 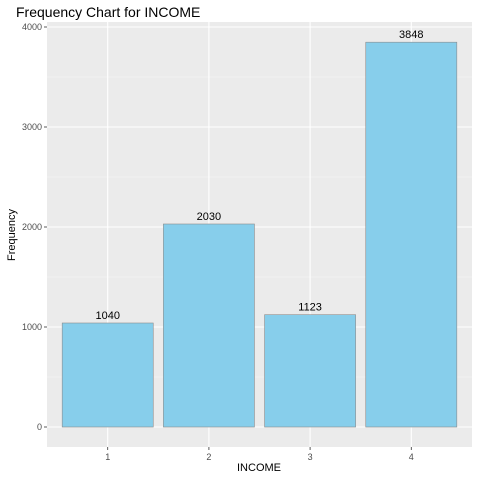 I want to click on y-tick-label: 0, so click(x=39, y=427).